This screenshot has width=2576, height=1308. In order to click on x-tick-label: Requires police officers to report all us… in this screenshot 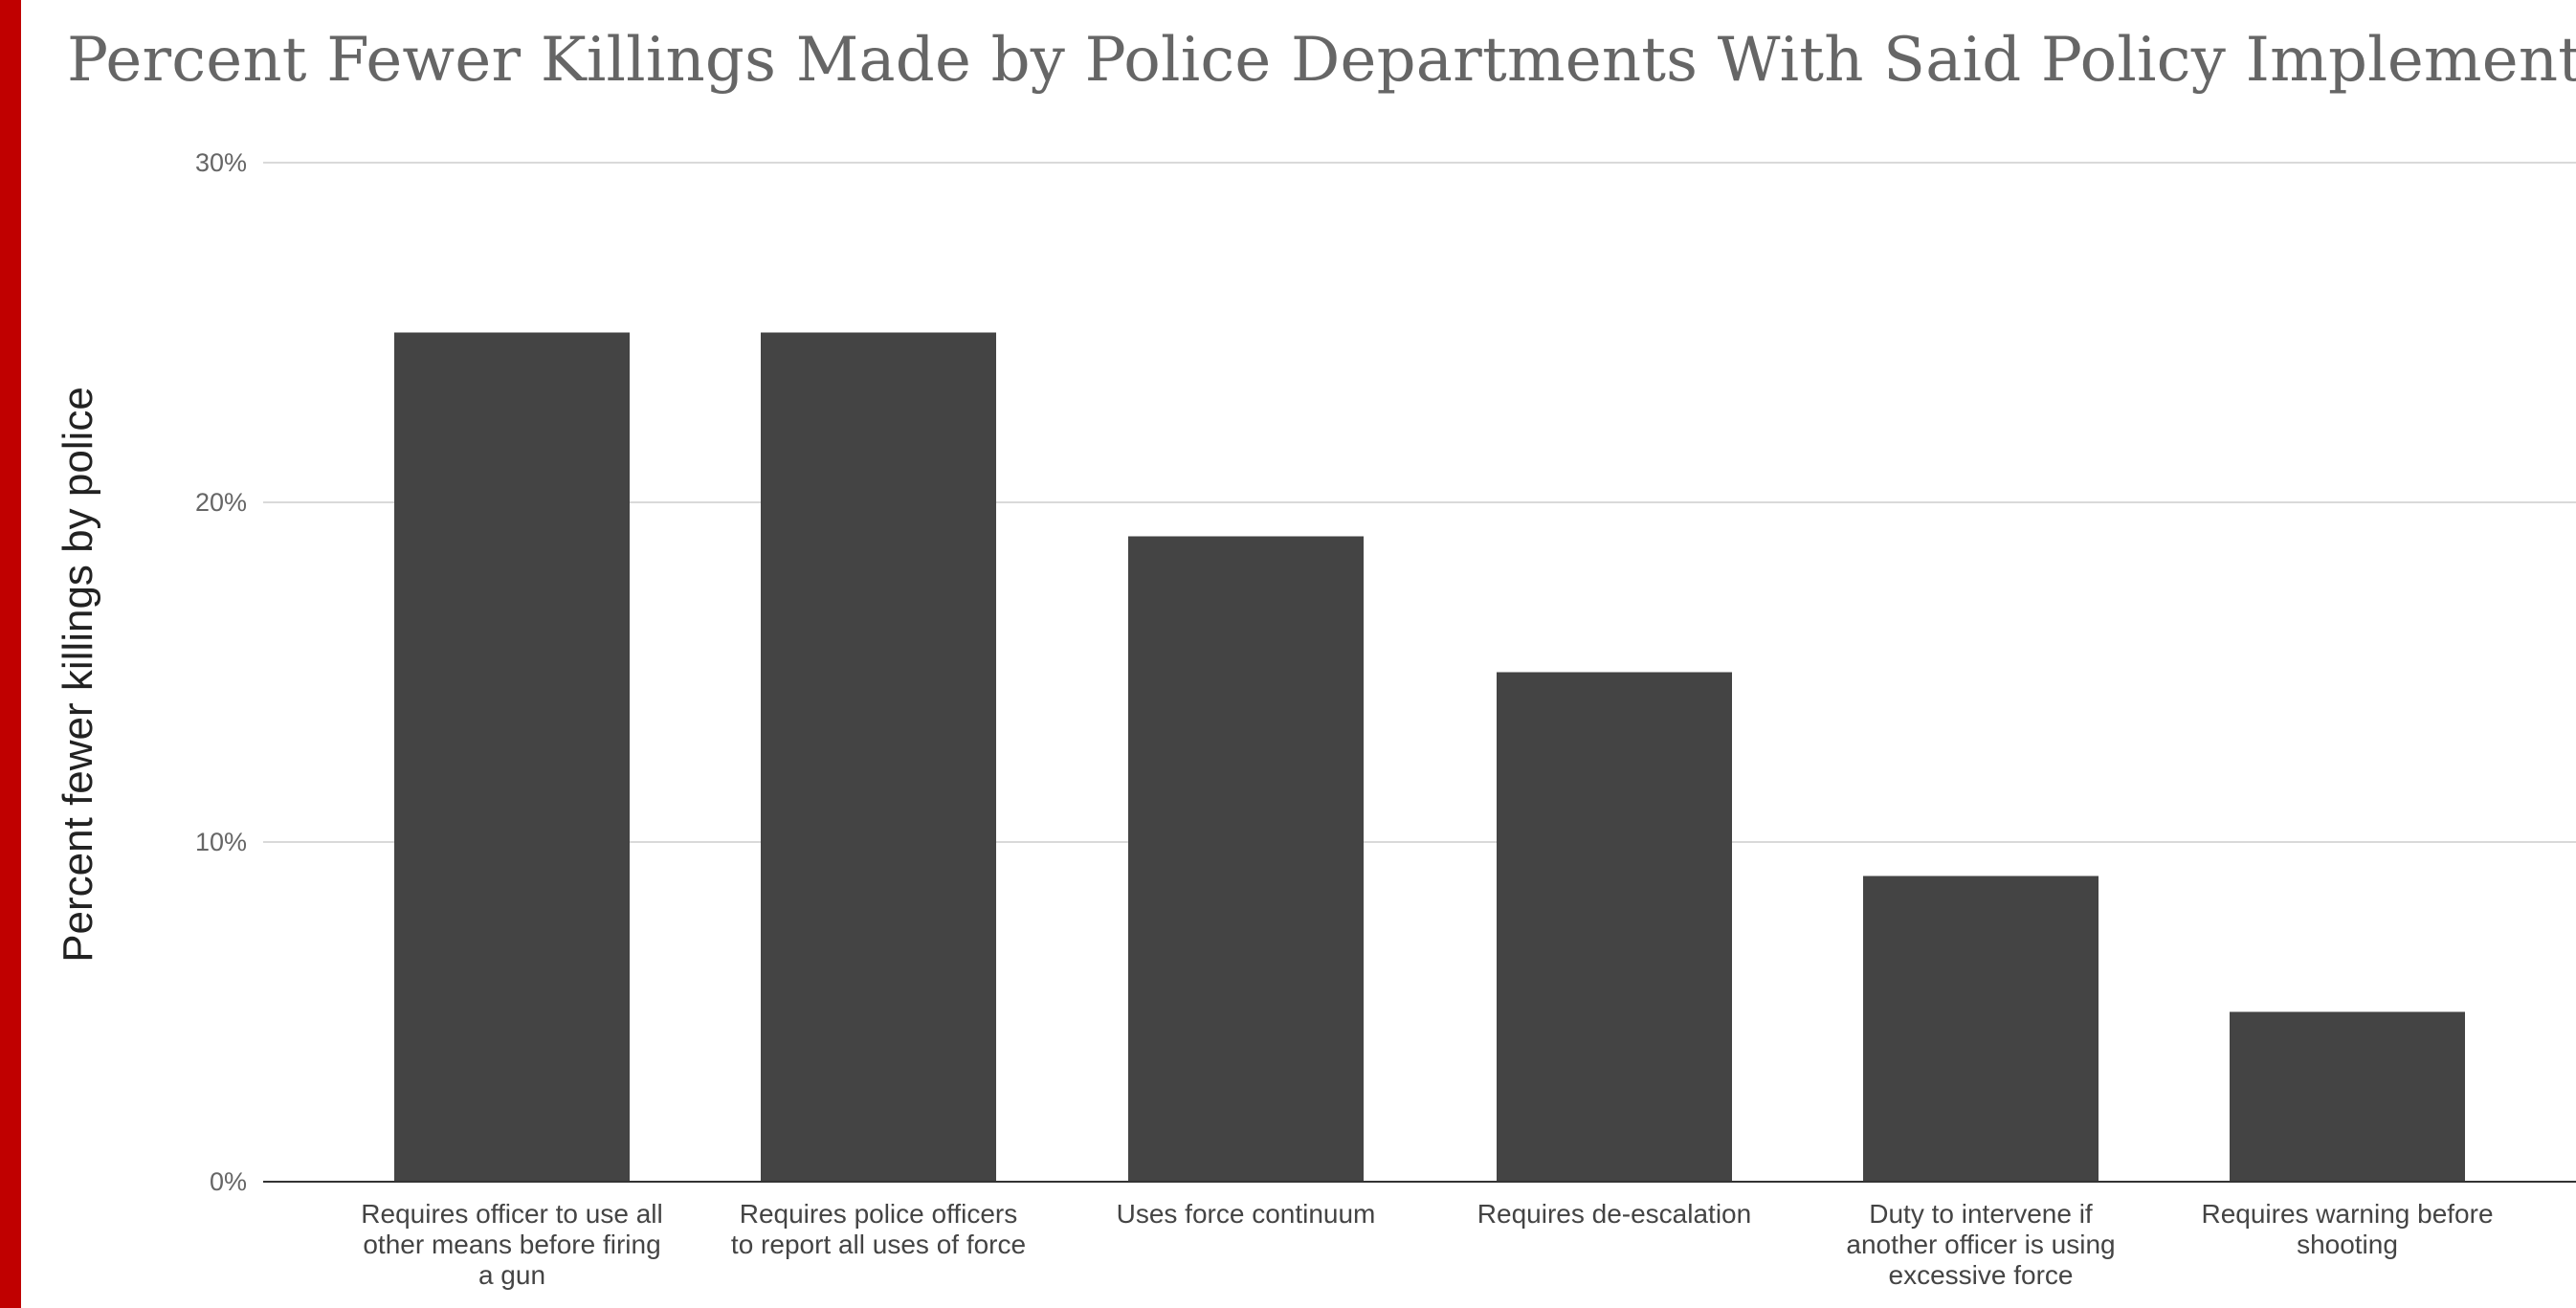, I will do `click(878, 1229)`.